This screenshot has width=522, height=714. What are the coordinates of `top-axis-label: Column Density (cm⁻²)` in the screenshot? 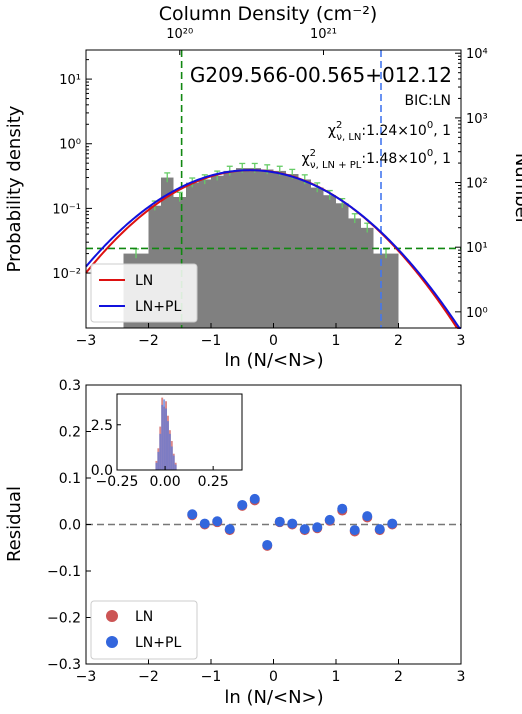 It's located at (268, 14).